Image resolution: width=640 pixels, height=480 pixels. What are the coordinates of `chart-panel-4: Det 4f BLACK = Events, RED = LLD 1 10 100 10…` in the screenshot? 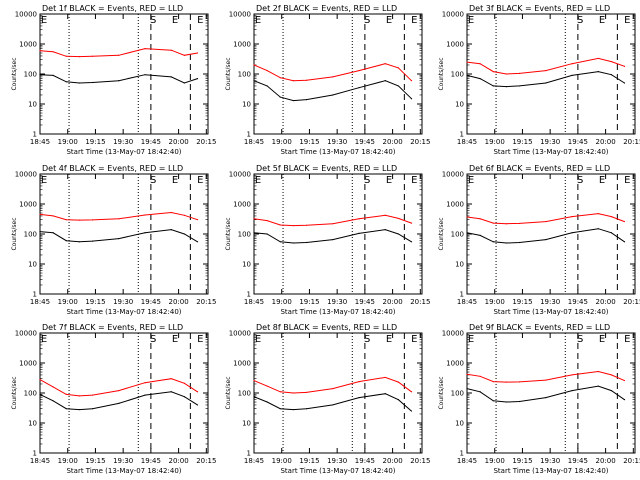 It's located at (113, 240).